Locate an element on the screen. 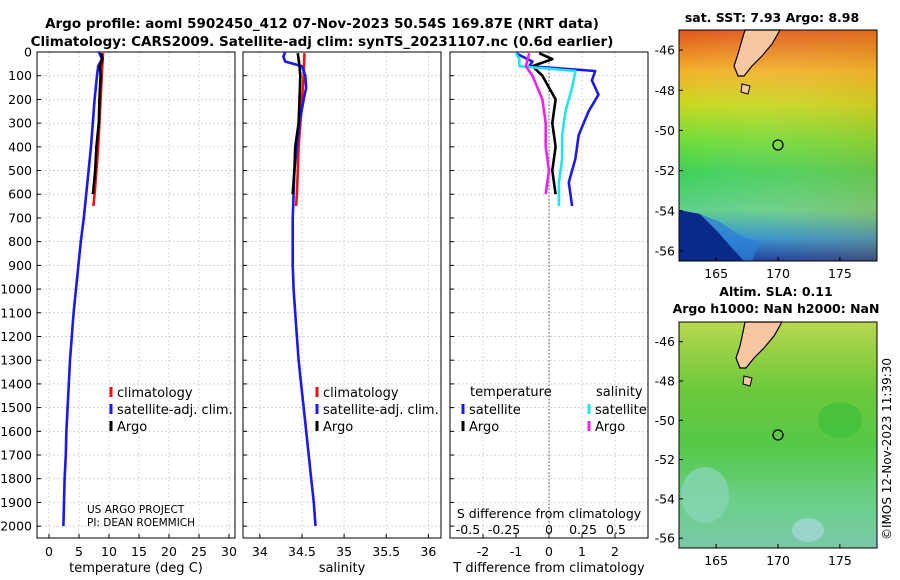 The image size is (900, 580). sst-stewart-island-land is located at coordinates (745, 89).